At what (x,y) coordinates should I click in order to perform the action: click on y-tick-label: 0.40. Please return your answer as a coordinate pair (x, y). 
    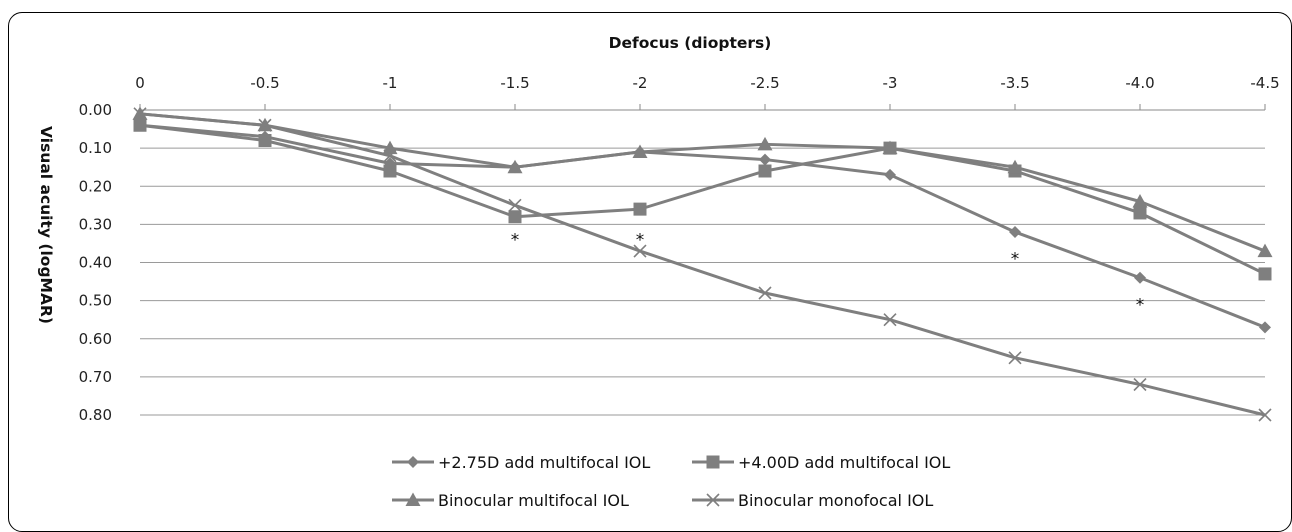
    Looking at the image, I should click on (95, 263).